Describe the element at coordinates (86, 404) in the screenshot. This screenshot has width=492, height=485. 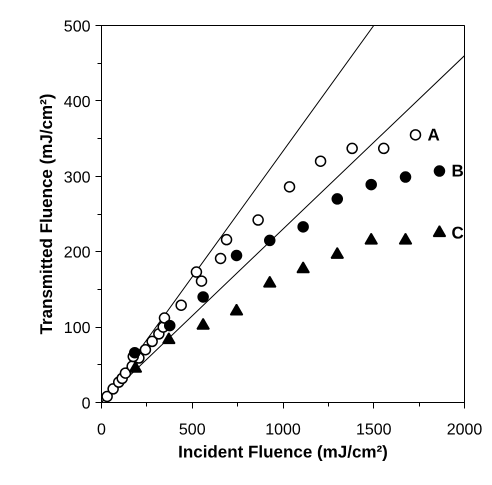
I see `y-tick-label: 0` at that location.